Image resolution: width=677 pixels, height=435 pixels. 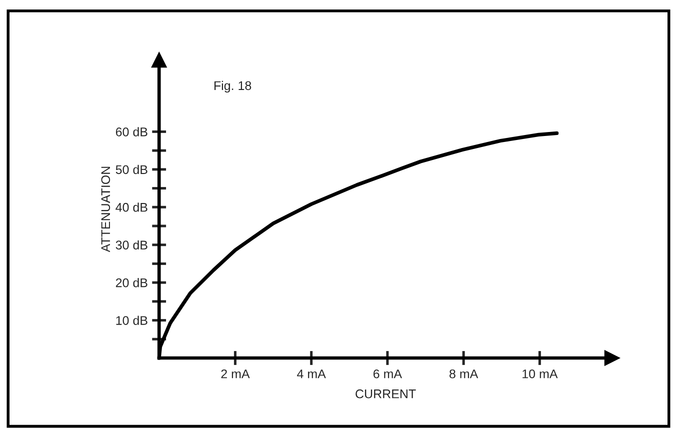 What do you see at coordinates (132, 320) in the screenshot?
I see `y-tick-label: 10 dB` at bounding box center [132, 320].